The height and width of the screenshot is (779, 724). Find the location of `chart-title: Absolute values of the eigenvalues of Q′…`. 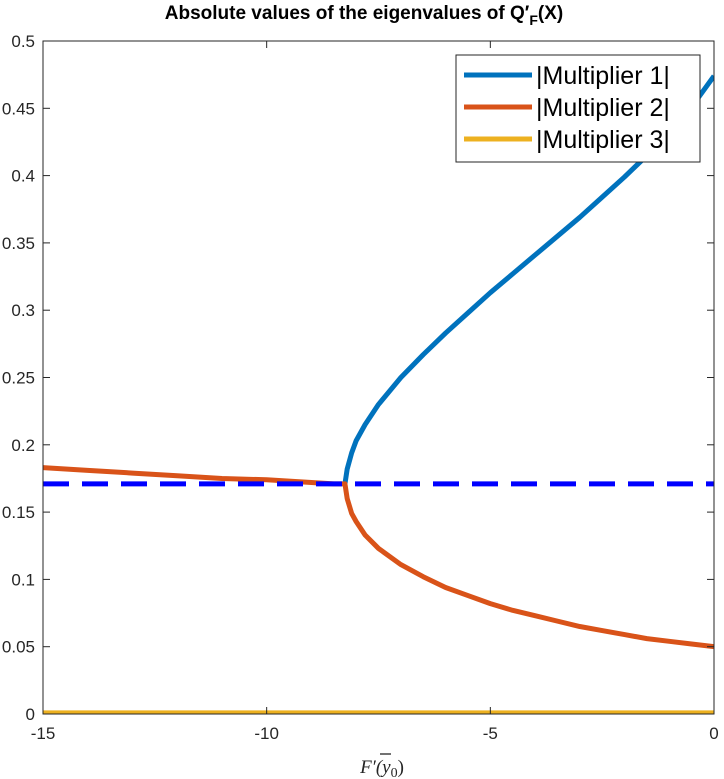

chart-title: Absolute values of the eigenvalues of Q′… is located at coordinates (364, 15).